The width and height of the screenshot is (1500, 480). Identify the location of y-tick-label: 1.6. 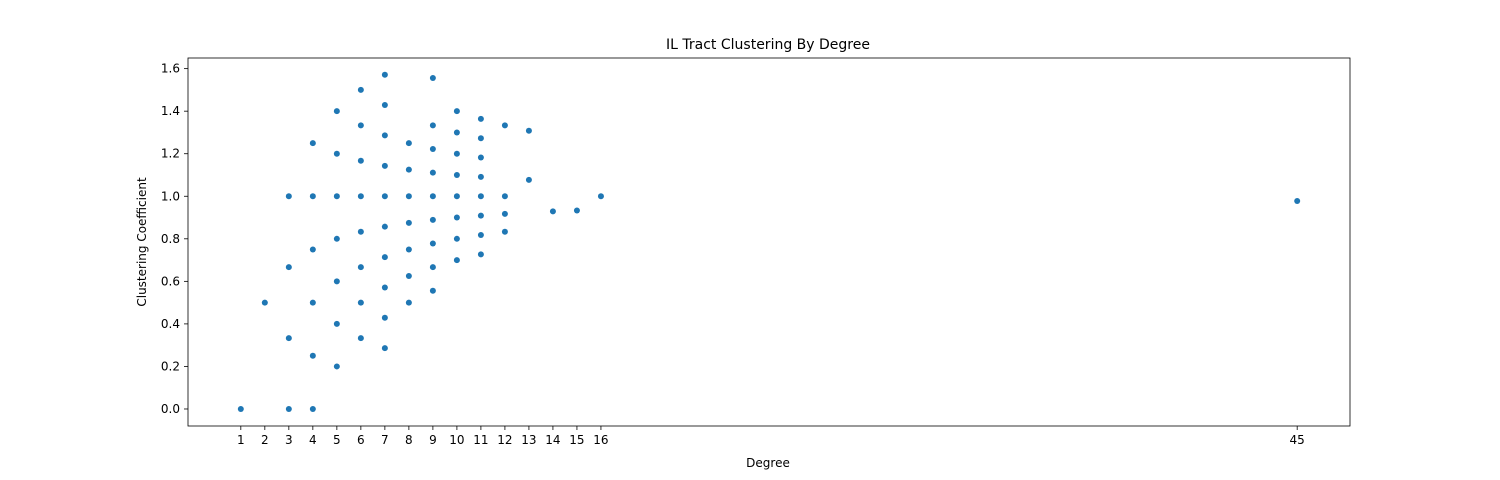
(170, 69).